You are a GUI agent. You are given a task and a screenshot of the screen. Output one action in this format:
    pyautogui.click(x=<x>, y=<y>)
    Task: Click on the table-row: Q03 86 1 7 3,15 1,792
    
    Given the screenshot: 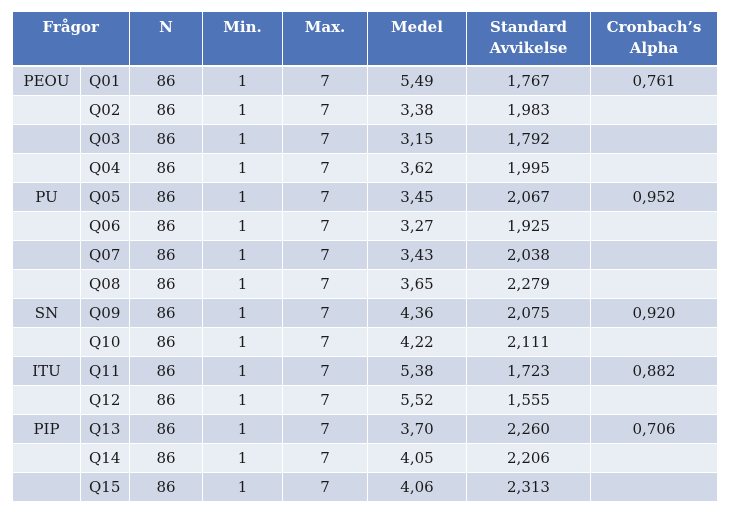 What is the action you would take?
    pyautogui.click(x=365, y=139)
    